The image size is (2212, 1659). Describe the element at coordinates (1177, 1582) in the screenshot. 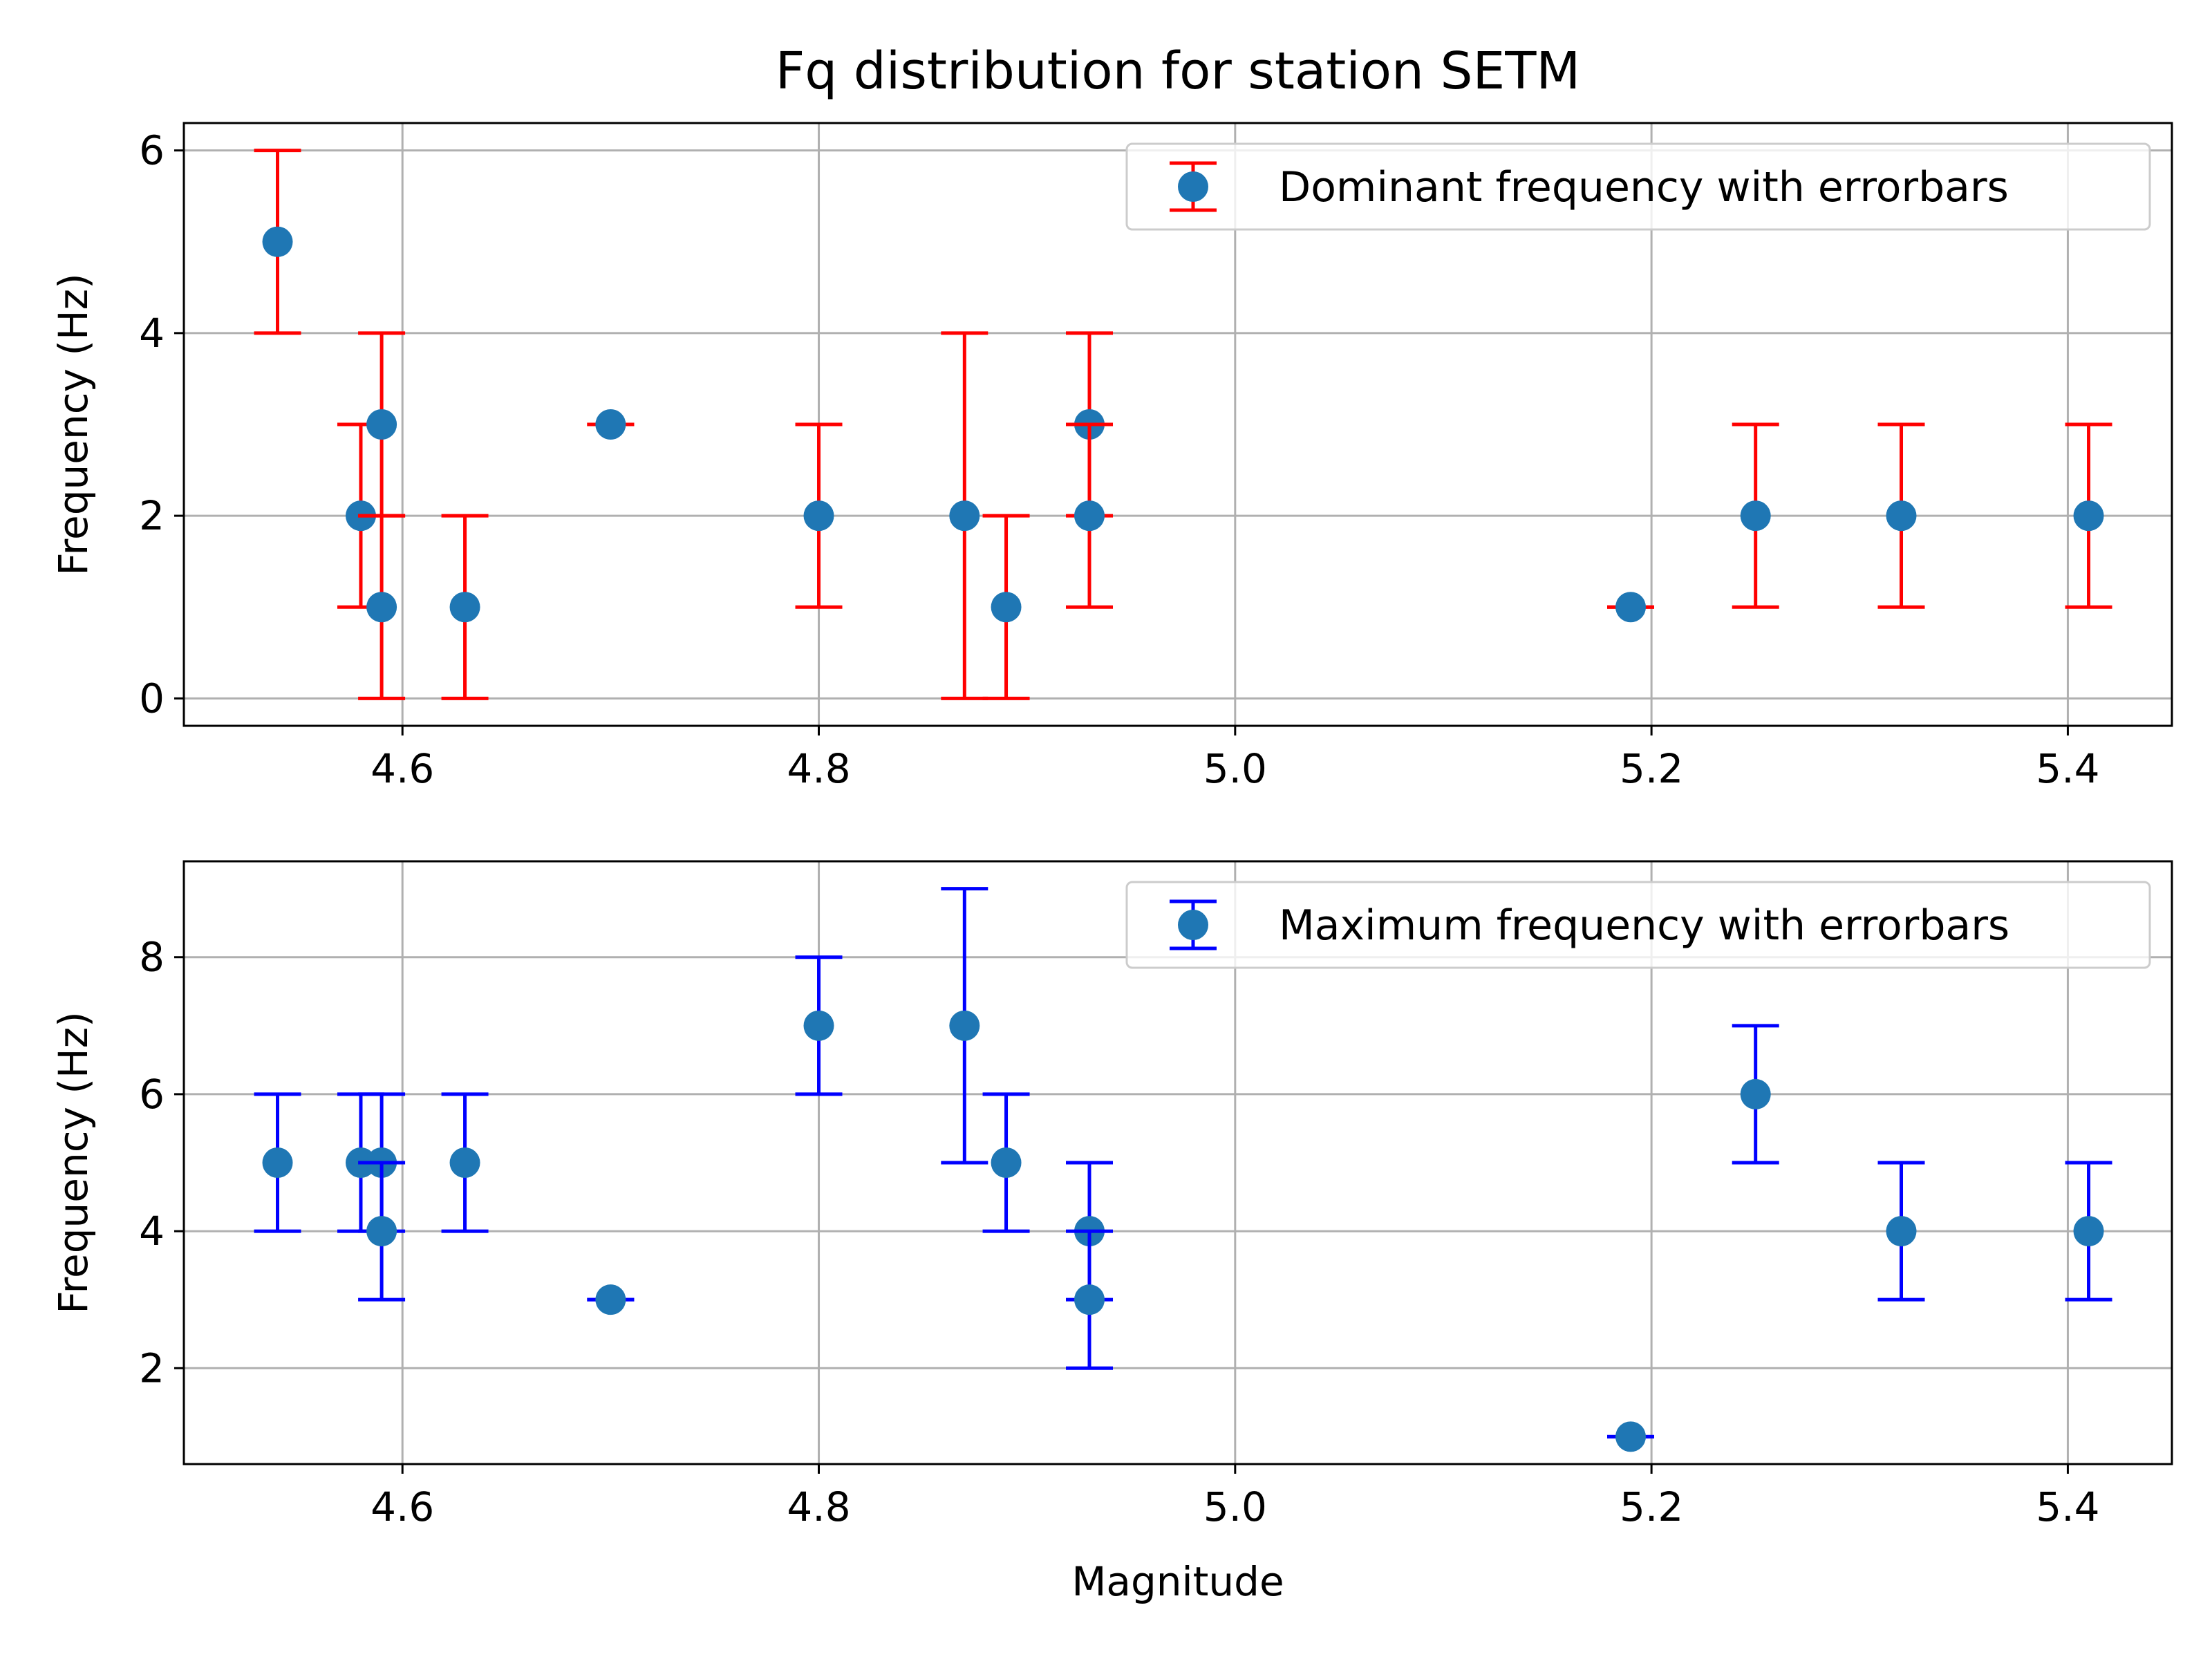

I see `x-axis-label: Magnitude` at that location.